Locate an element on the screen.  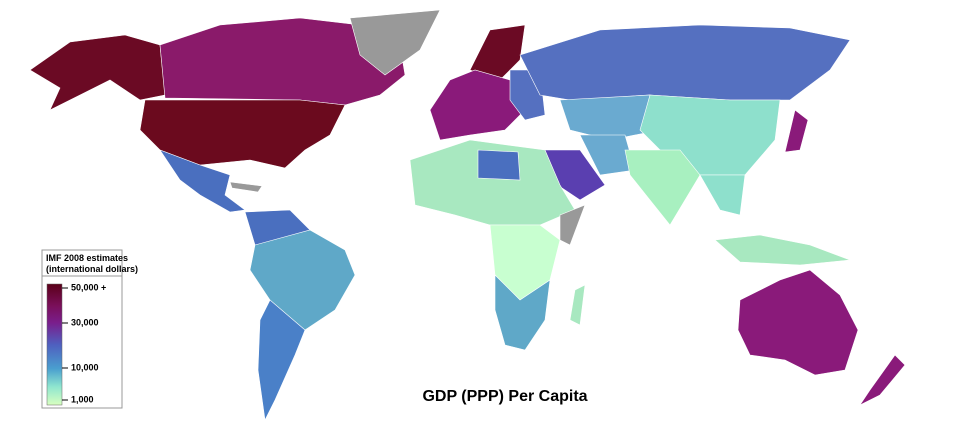
usa is located at coordinates (242, 134).